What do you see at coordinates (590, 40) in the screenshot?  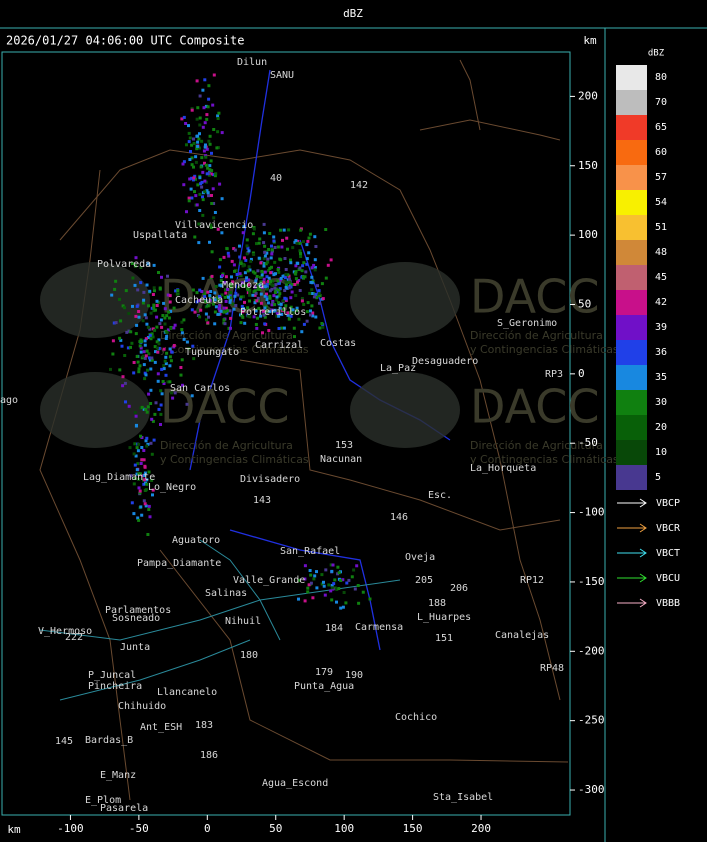 I see `y-unit: km` at bounding box center [590, 40].